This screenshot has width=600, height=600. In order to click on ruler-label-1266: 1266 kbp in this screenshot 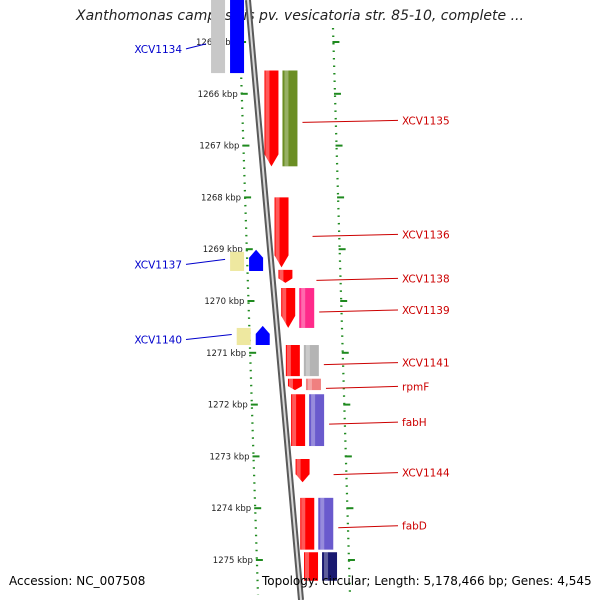, I will do `click(218, 95)`.